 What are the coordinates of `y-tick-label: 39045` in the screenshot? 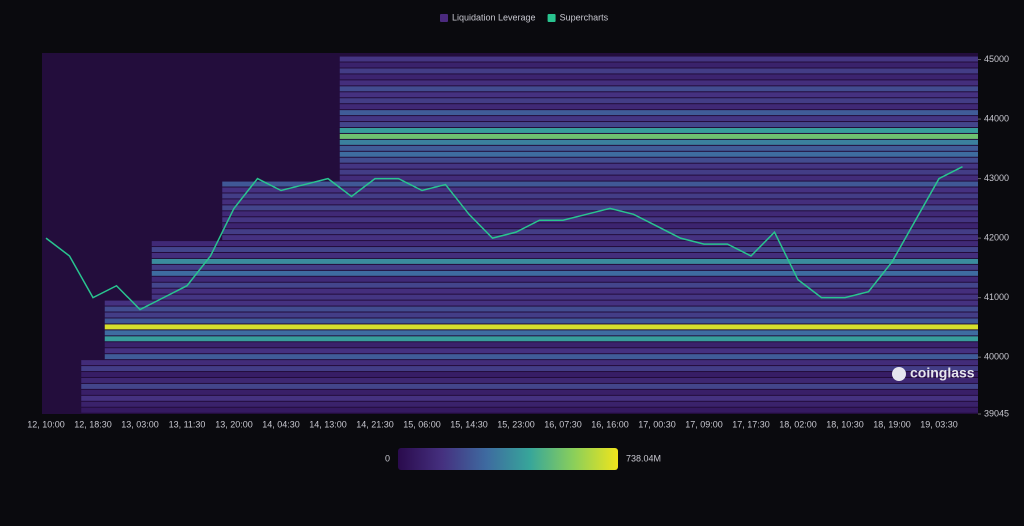 It's located at (996, 413).